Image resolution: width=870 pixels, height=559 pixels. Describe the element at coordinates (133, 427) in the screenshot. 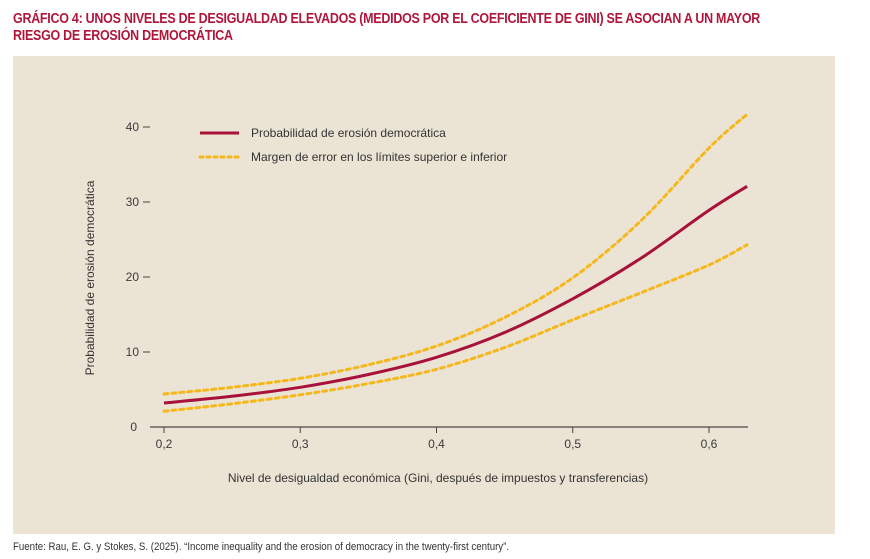

I see `y-tick-label: 0` at that location.